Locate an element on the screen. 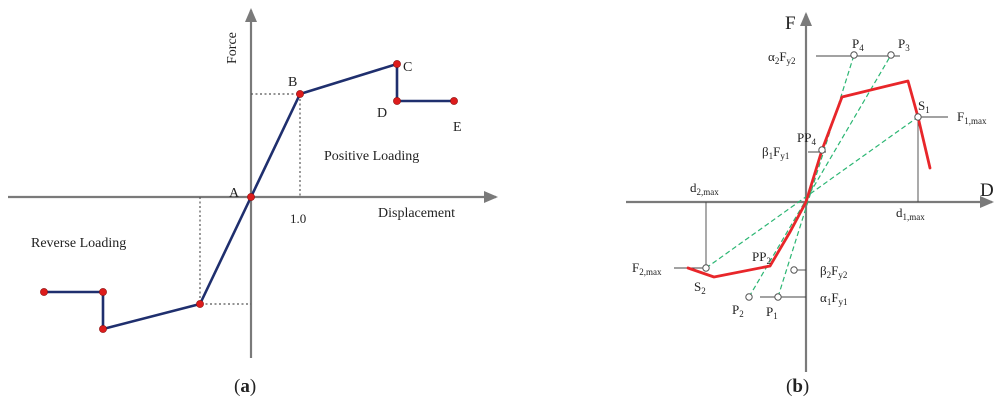  panel-b-backbone is located at coordinates (809, 179).